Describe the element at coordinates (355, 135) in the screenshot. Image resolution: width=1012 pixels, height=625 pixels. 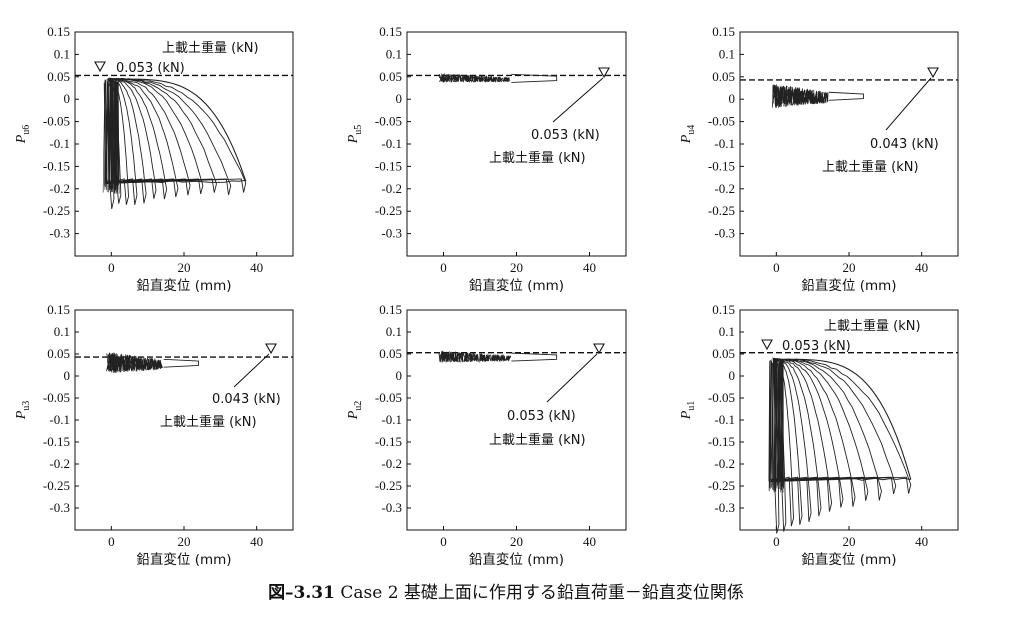
I see `y-axis-label: Pu5` at that location.